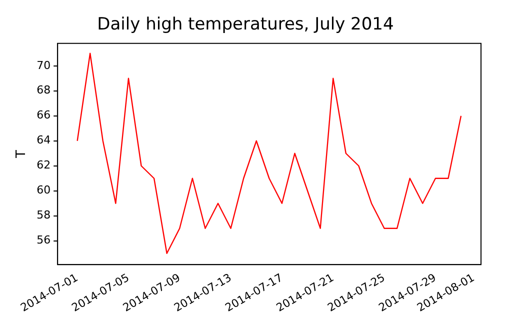  Describe the element at coordinates (245, 24) in the screenshot. I see `chart-title: Daily high temperatures, July 2014` at that location.